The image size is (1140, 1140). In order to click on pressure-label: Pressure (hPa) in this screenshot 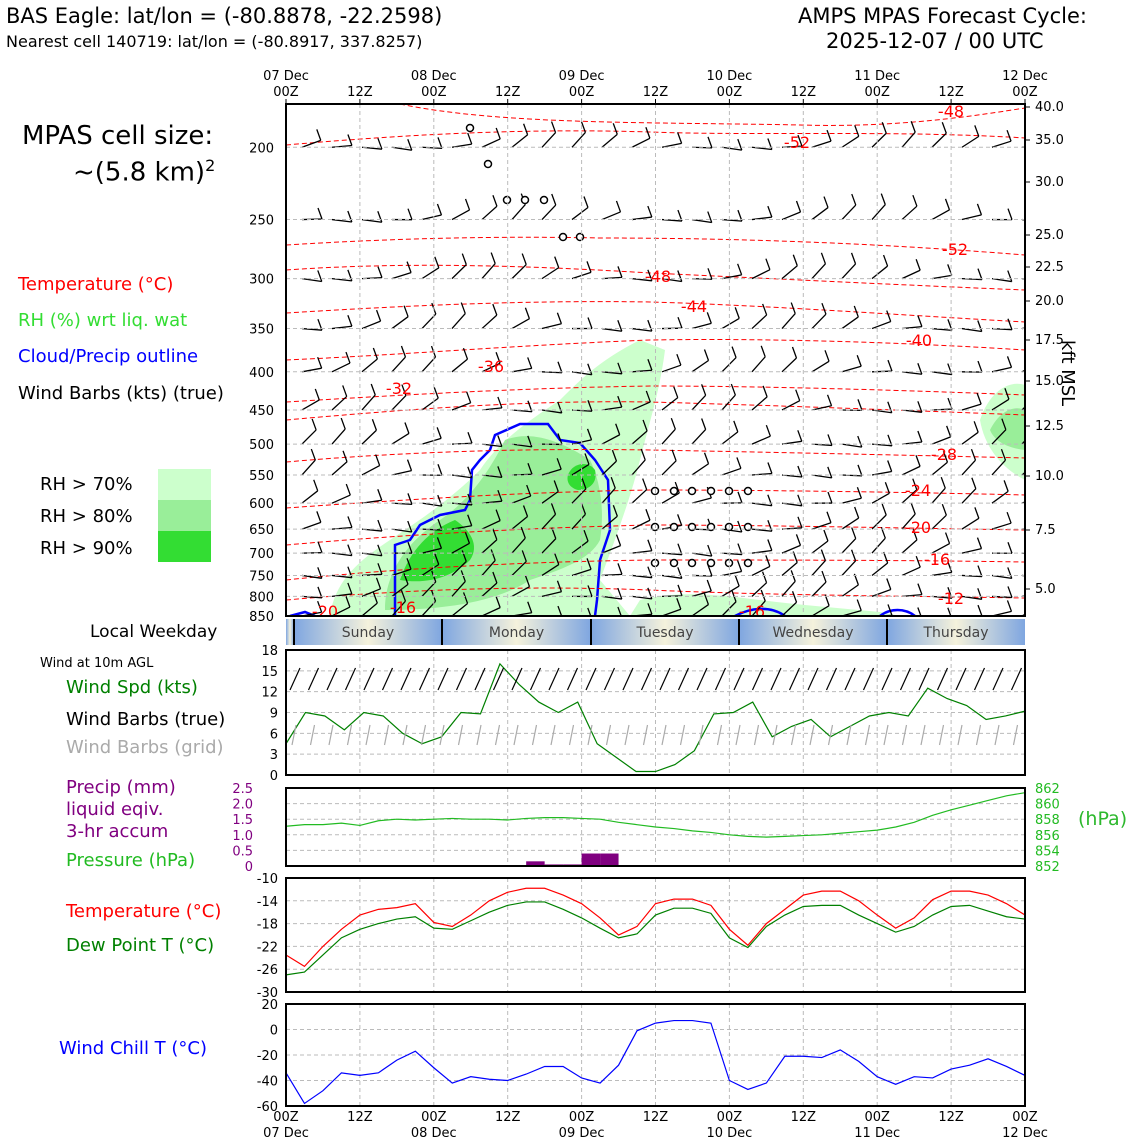, I will do `click(131, 860)`.